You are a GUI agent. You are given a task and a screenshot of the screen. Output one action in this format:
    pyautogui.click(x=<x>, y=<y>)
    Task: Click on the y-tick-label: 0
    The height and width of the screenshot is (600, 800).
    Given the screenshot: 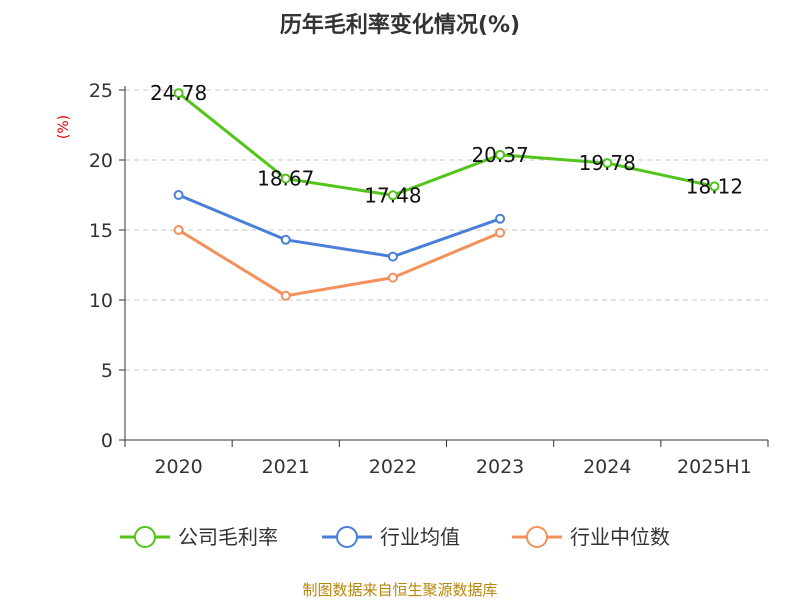 What is the action you would take?
    pyautogui.click(x=107, y=441)
    